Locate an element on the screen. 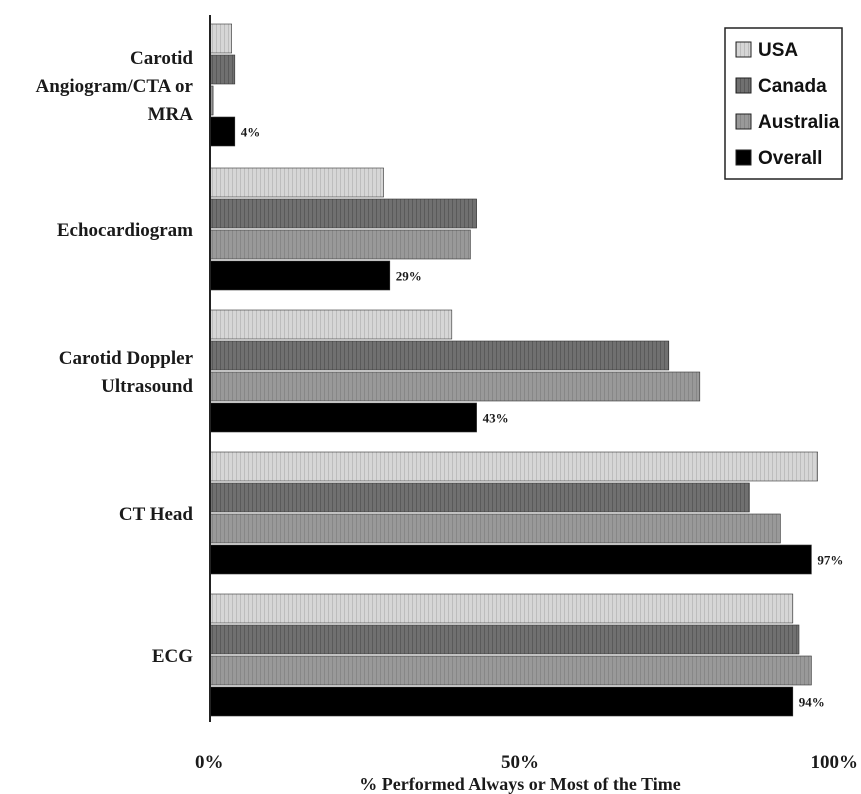 This screenshot has height=794, width=861. legend-label-usa: USA is located at coordinates (778, 50).